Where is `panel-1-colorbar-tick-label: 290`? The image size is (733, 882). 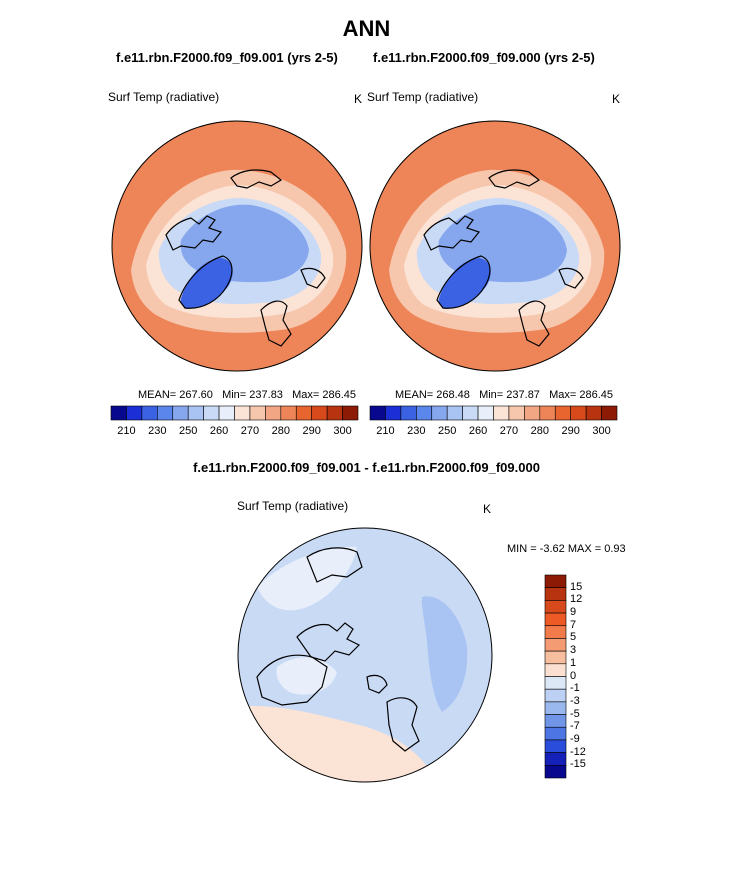 panel-1-colorbar-tick-label: 290 is located at coordinates (311, 431).